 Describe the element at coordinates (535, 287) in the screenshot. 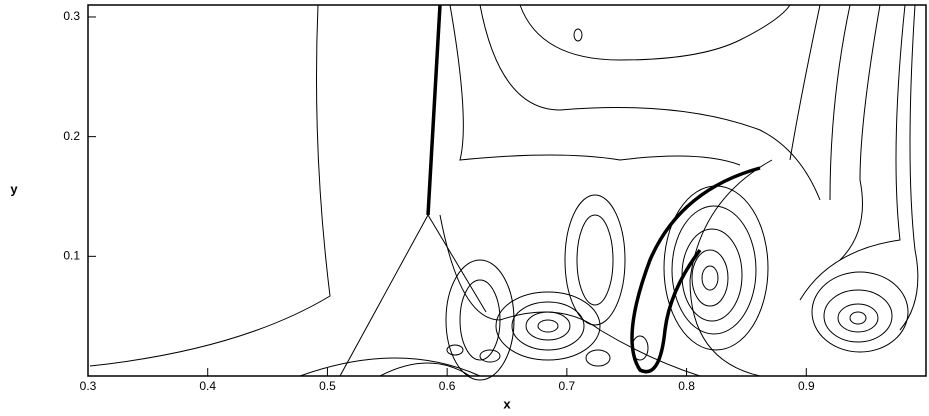

I see `vortex-left` at that location.